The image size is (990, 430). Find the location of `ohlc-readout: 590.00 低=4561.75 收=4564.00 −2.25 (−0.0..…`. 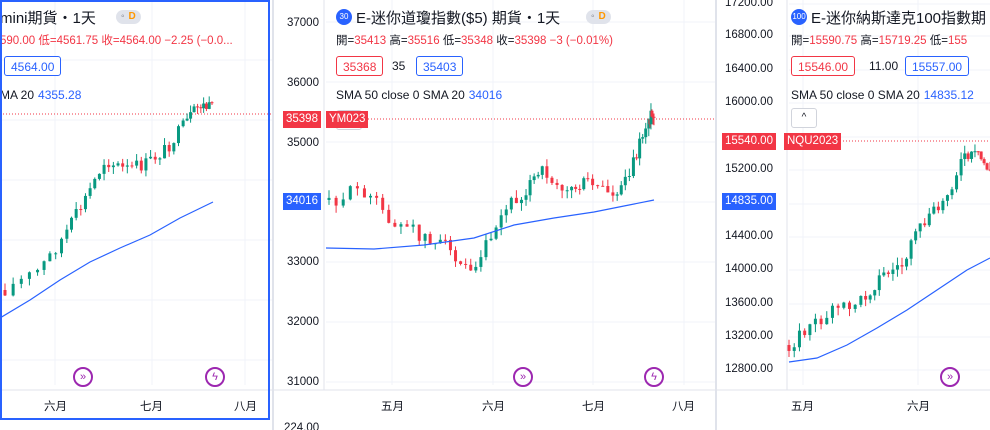

ohlc-readout: 590.00 低=4561.75 收=4564.00 −2.25 (−0.0..… is located at coordinates (116, 41).